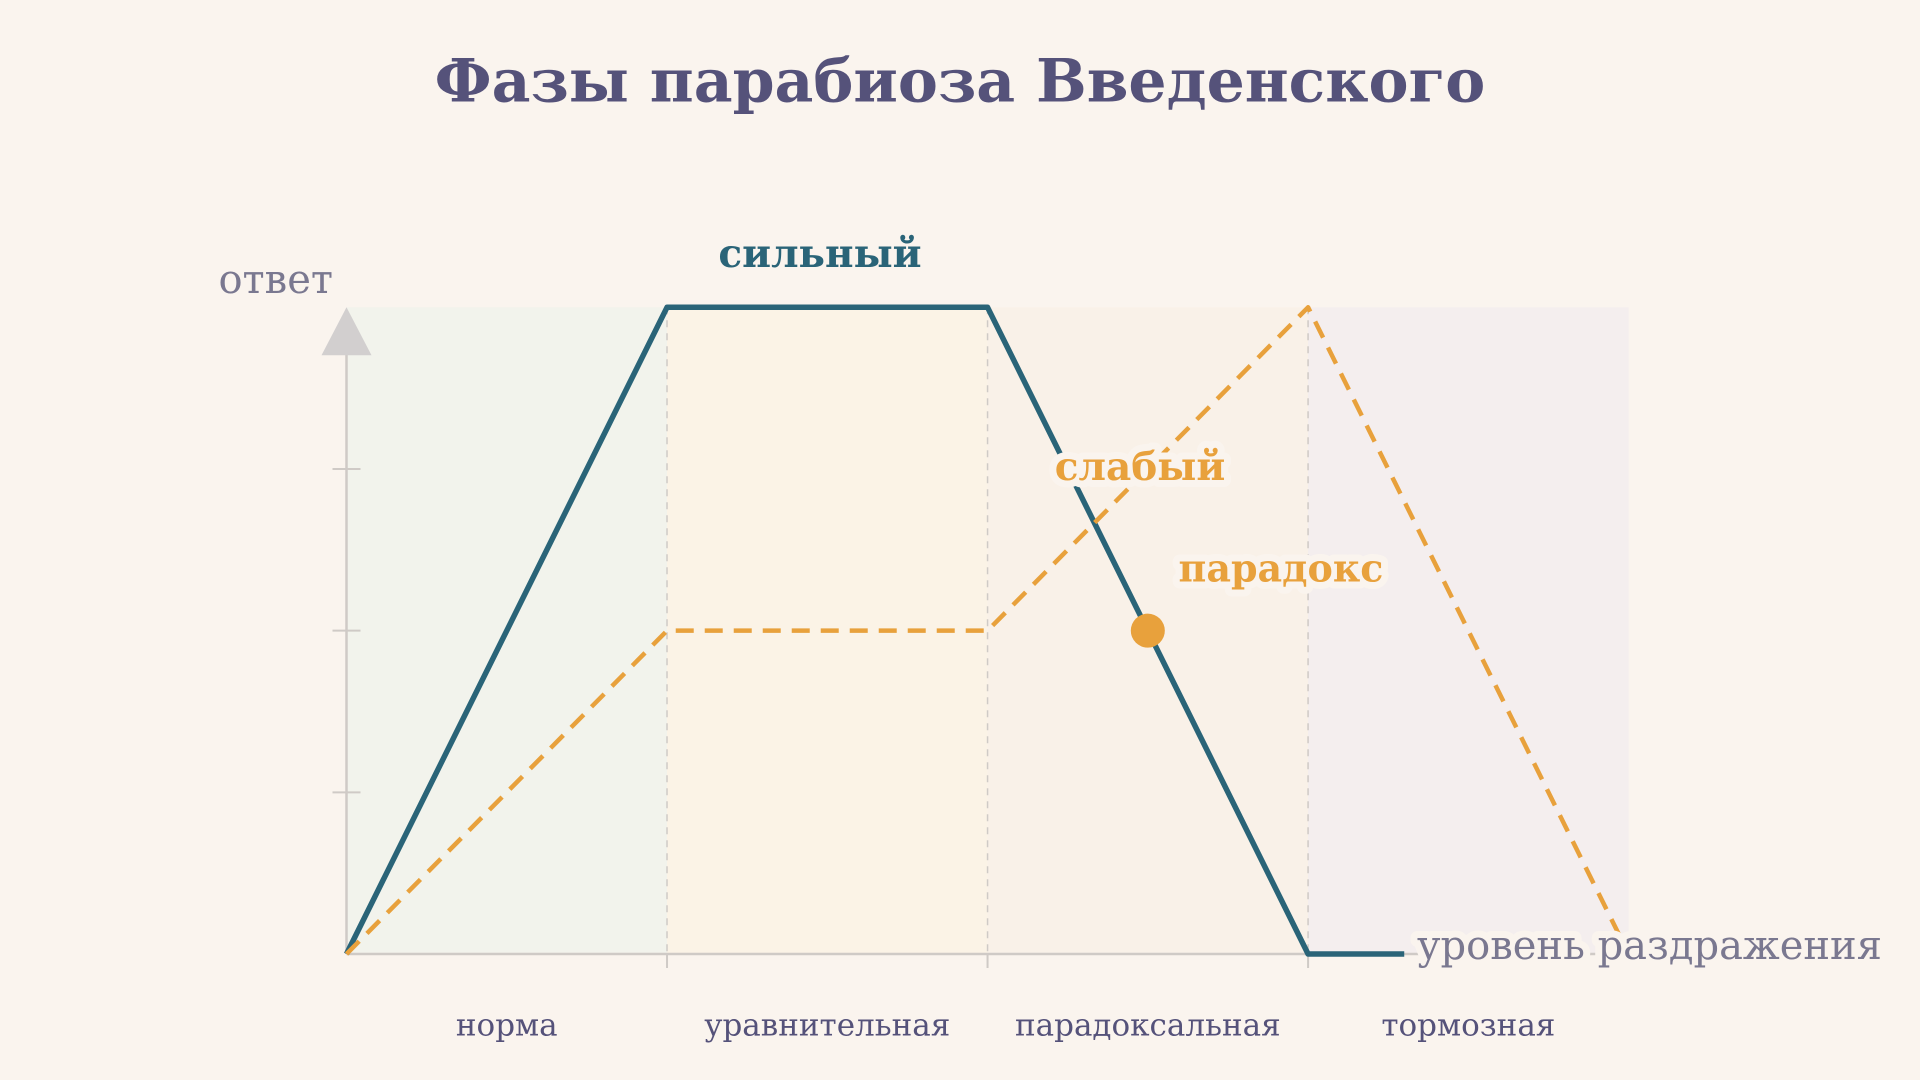  I want to click on y-axis-arrow, so click(346, 331).